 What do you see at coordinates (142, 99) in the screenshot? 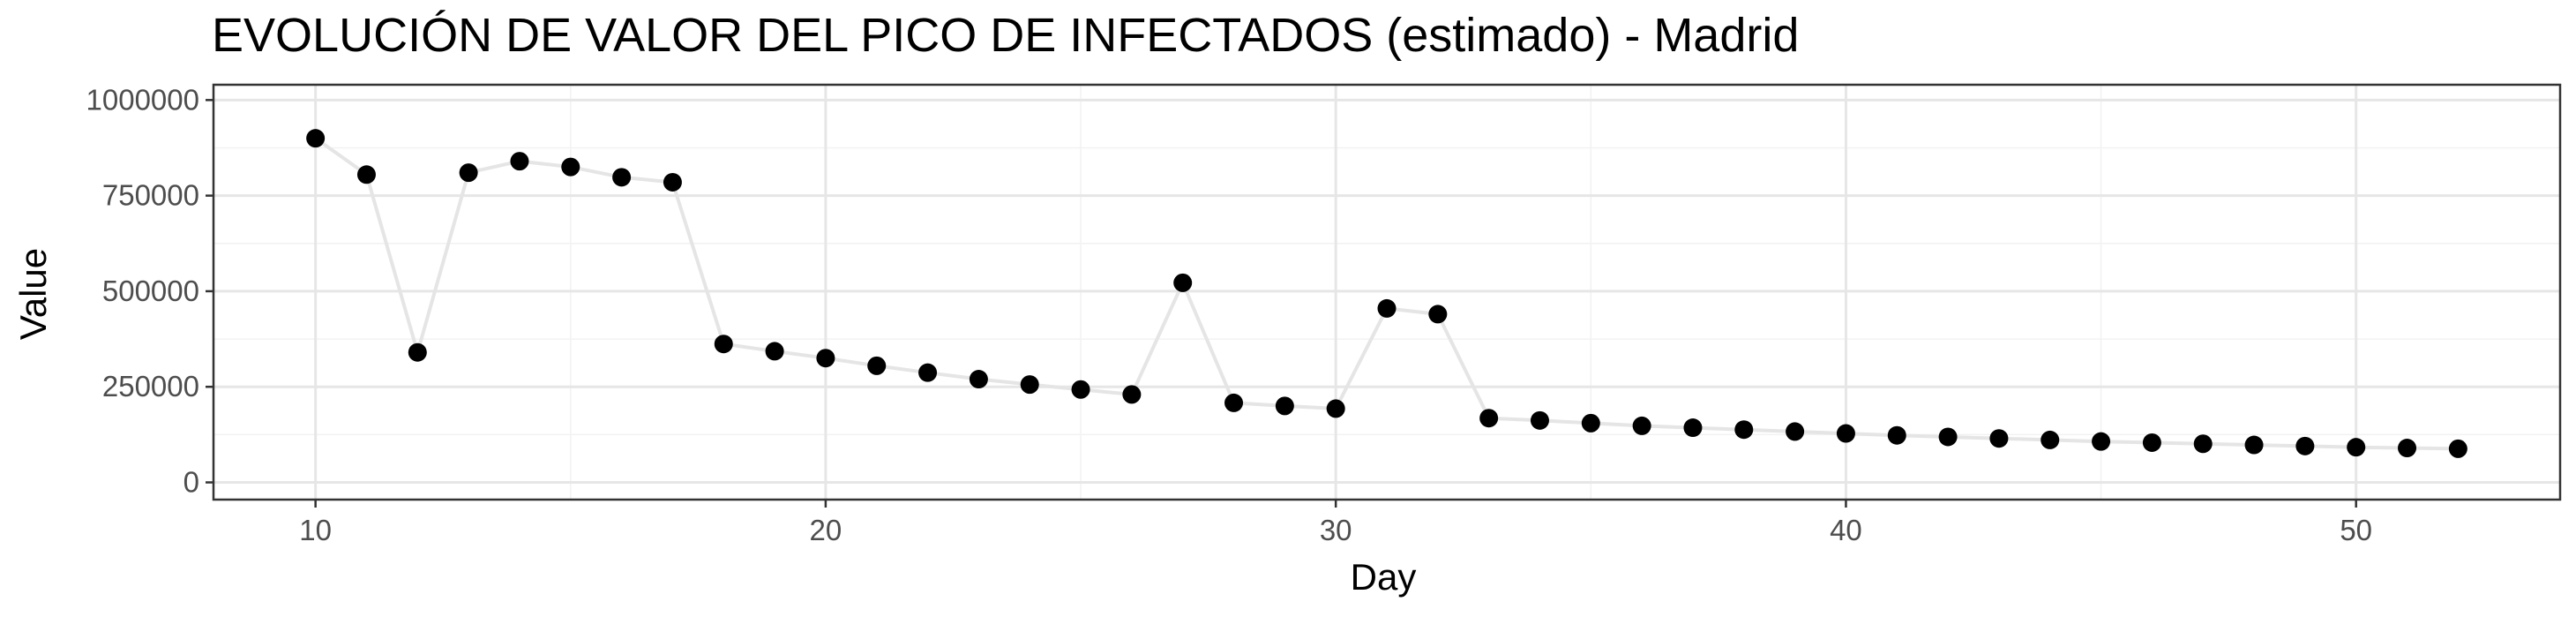
I see `y-tick-label: 1000000` at bounding box center [142, 99].